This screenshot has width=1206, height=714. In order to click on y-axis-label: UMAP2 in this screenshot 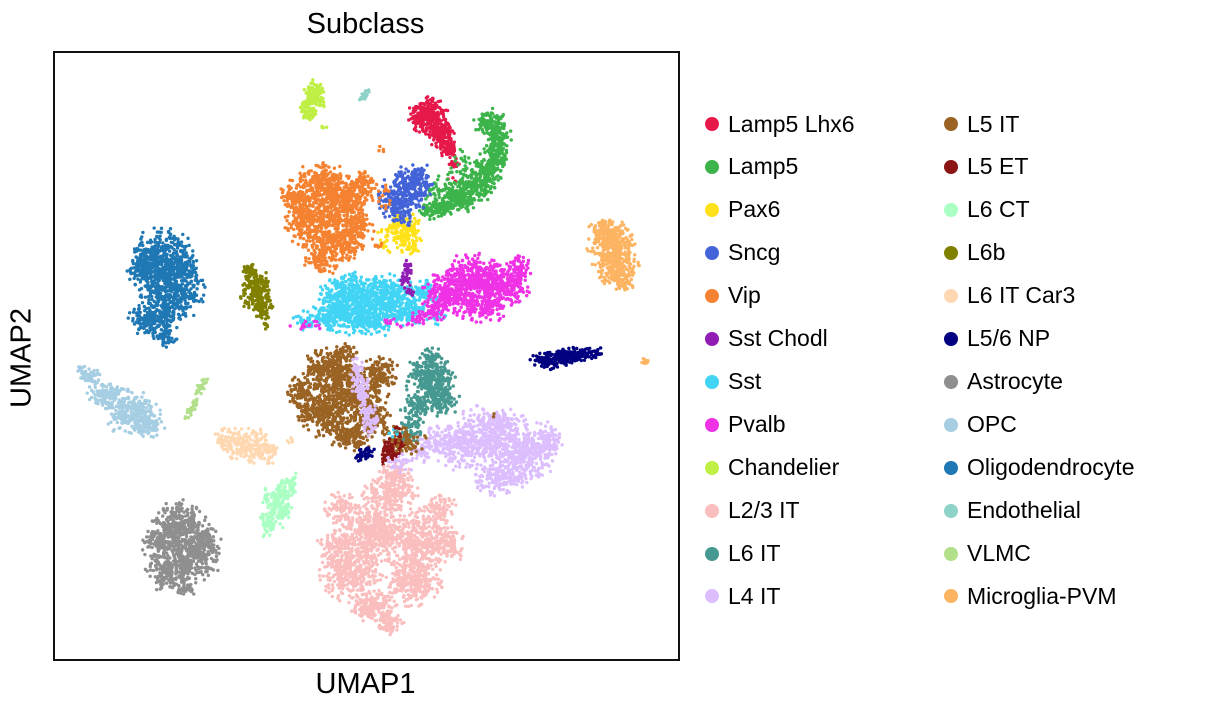, I will do `click(21, 358)`.